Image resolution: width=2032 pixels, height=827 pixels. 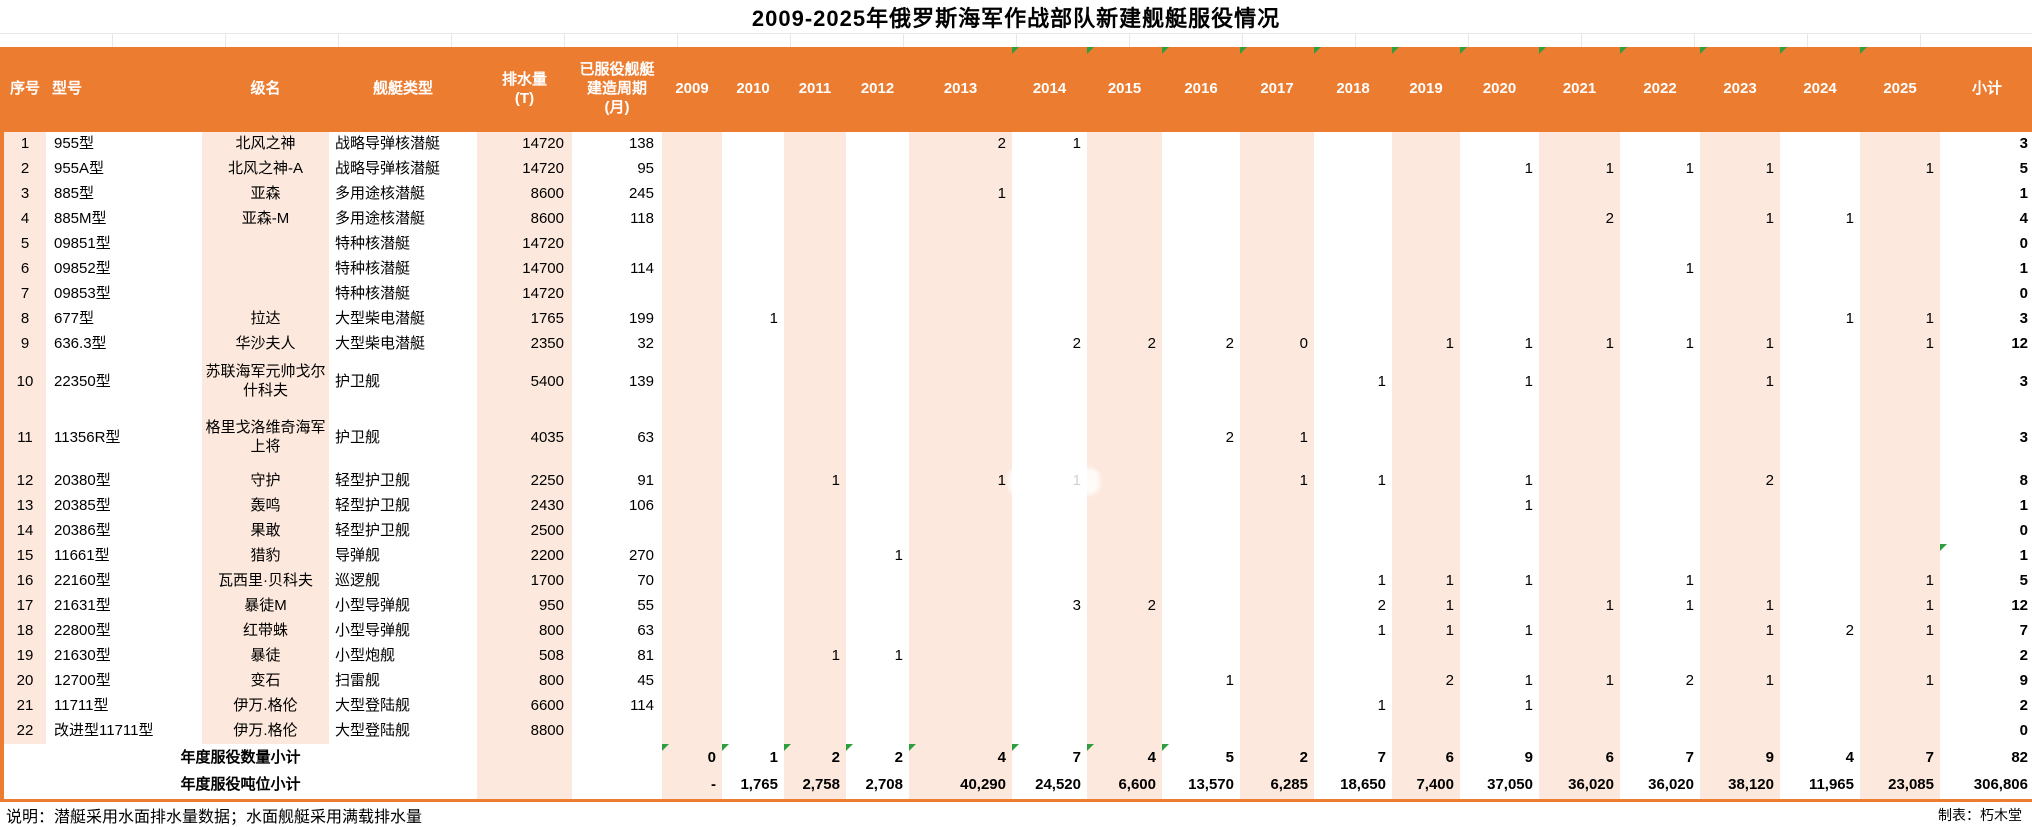 What do you see at coordinates (403, 219) in the screenshot?
I see `cell-ship-type: 多用途核潜艇` at bounding box center [403, 219].